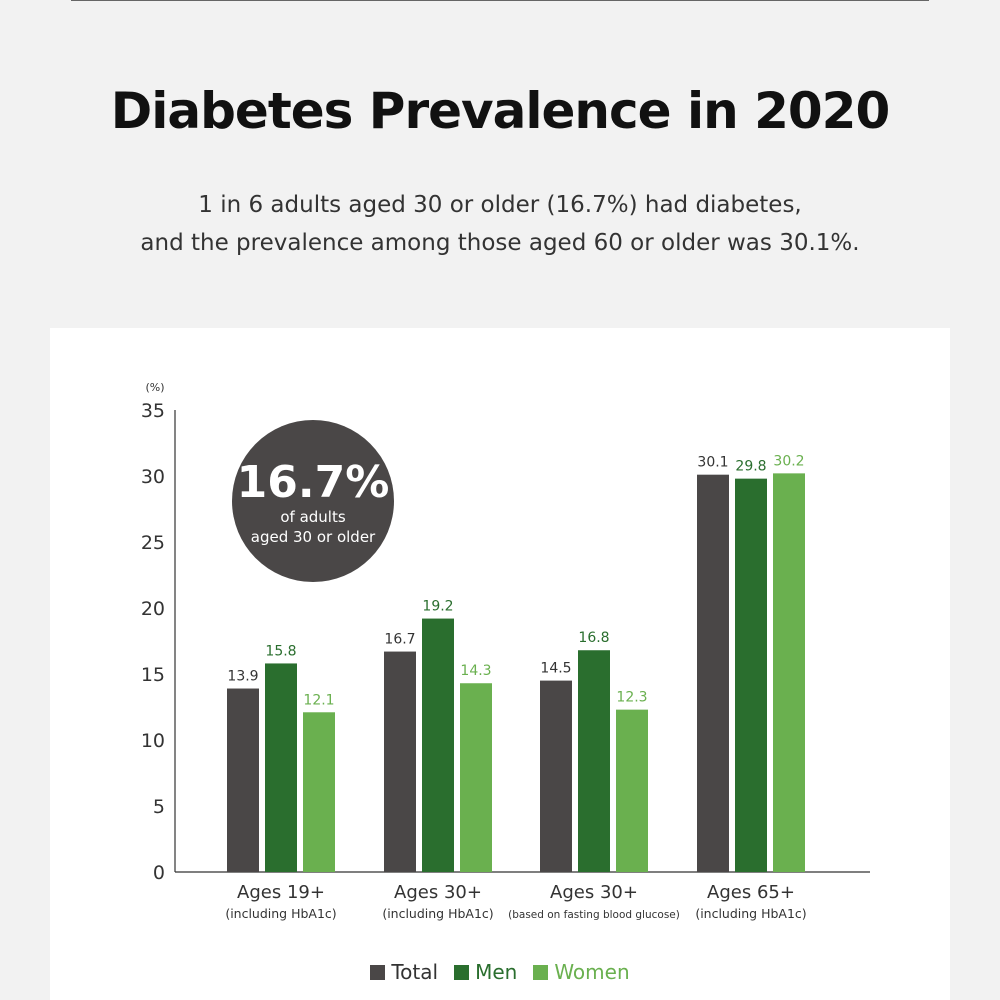 This screenshot has width=1000, height=1000. Describe the element at coordinates (153, 675) in the screenshot. I see `y-tick-label: 15` at that location.